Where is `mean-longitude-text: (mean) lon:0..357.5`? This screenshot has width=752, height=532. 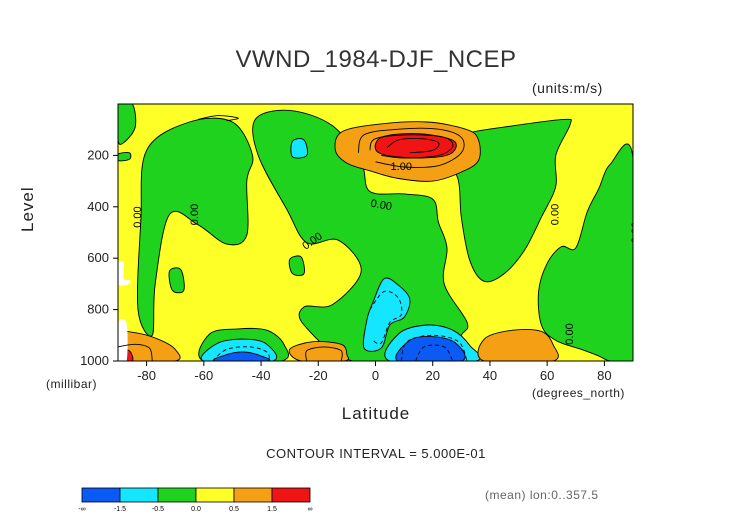 mean-longitude-text: (mean) lon:0..357.5 is located at coordinates (542, 495).